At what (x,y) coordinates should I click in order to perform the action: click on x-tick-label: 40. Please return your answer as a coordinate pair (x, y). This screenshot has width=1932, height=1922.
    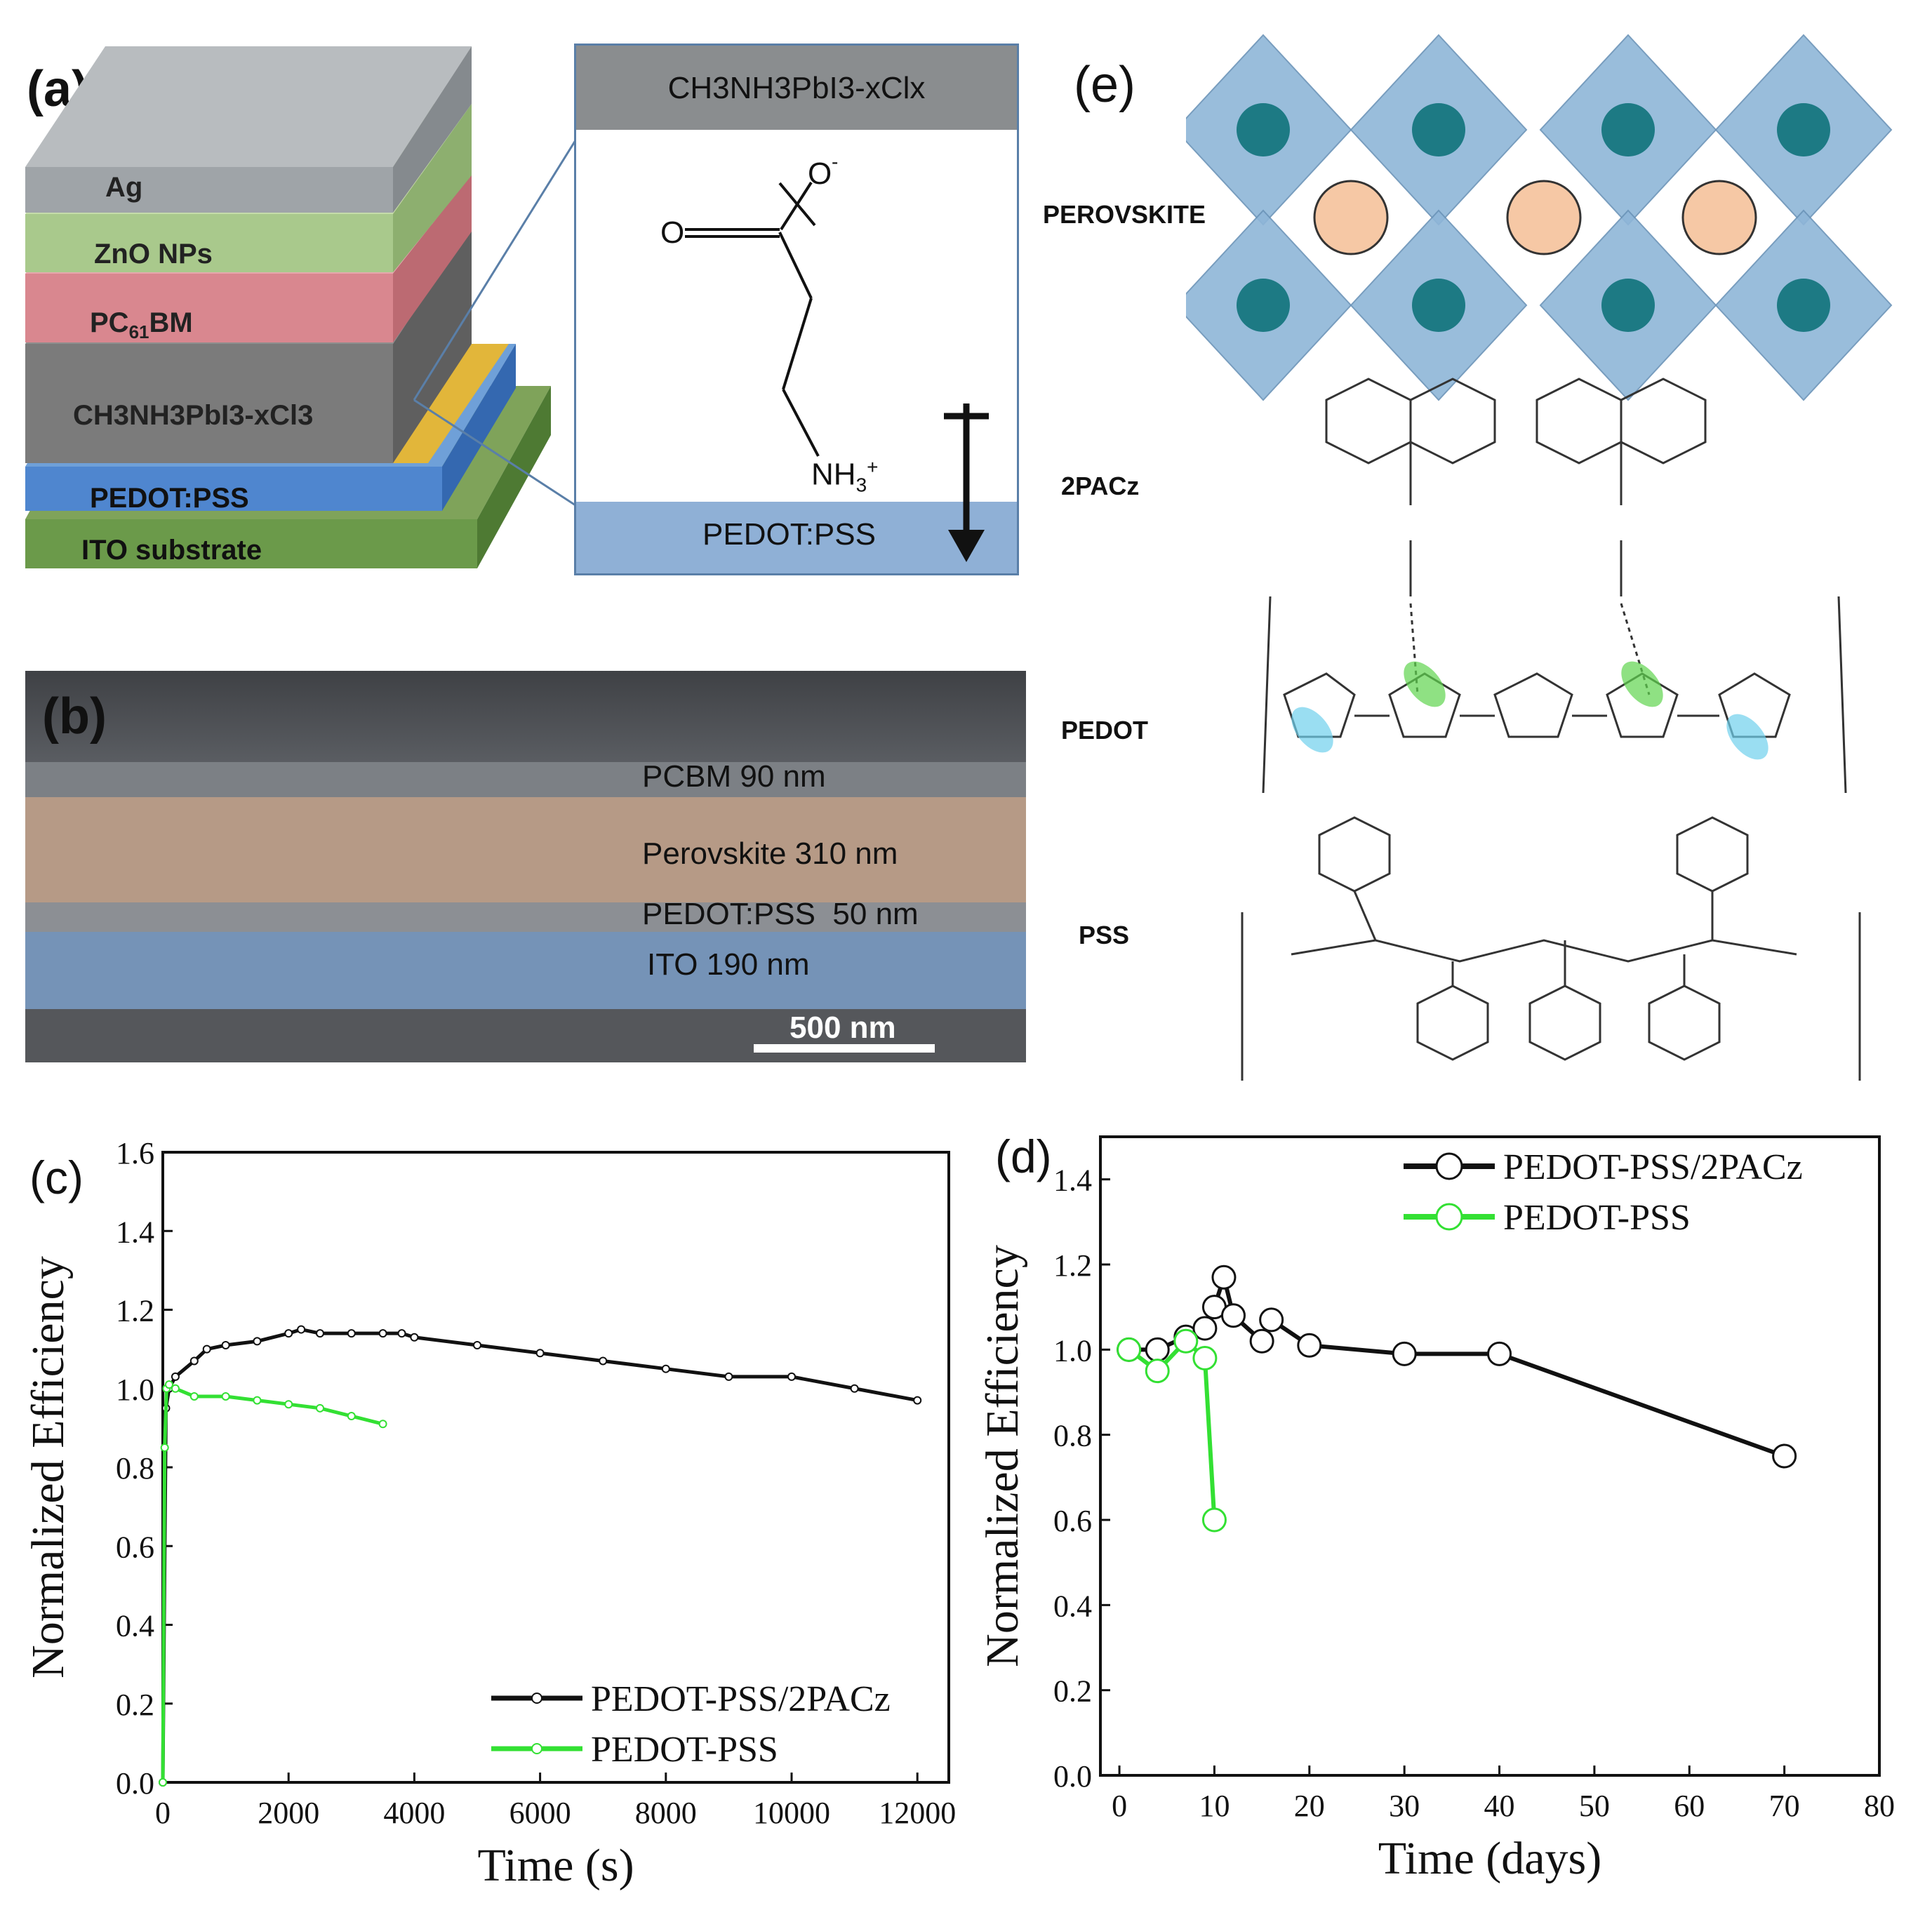
    Looking at the image, I should click on (1499, 1806).